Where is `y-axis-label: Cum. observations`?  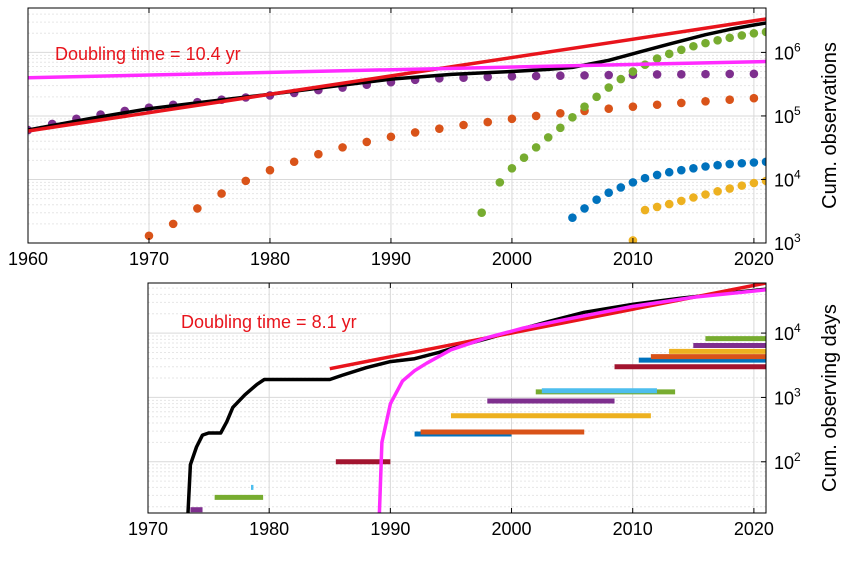 y-axis-label: Cum. observations is located at coordinates (830, 125).